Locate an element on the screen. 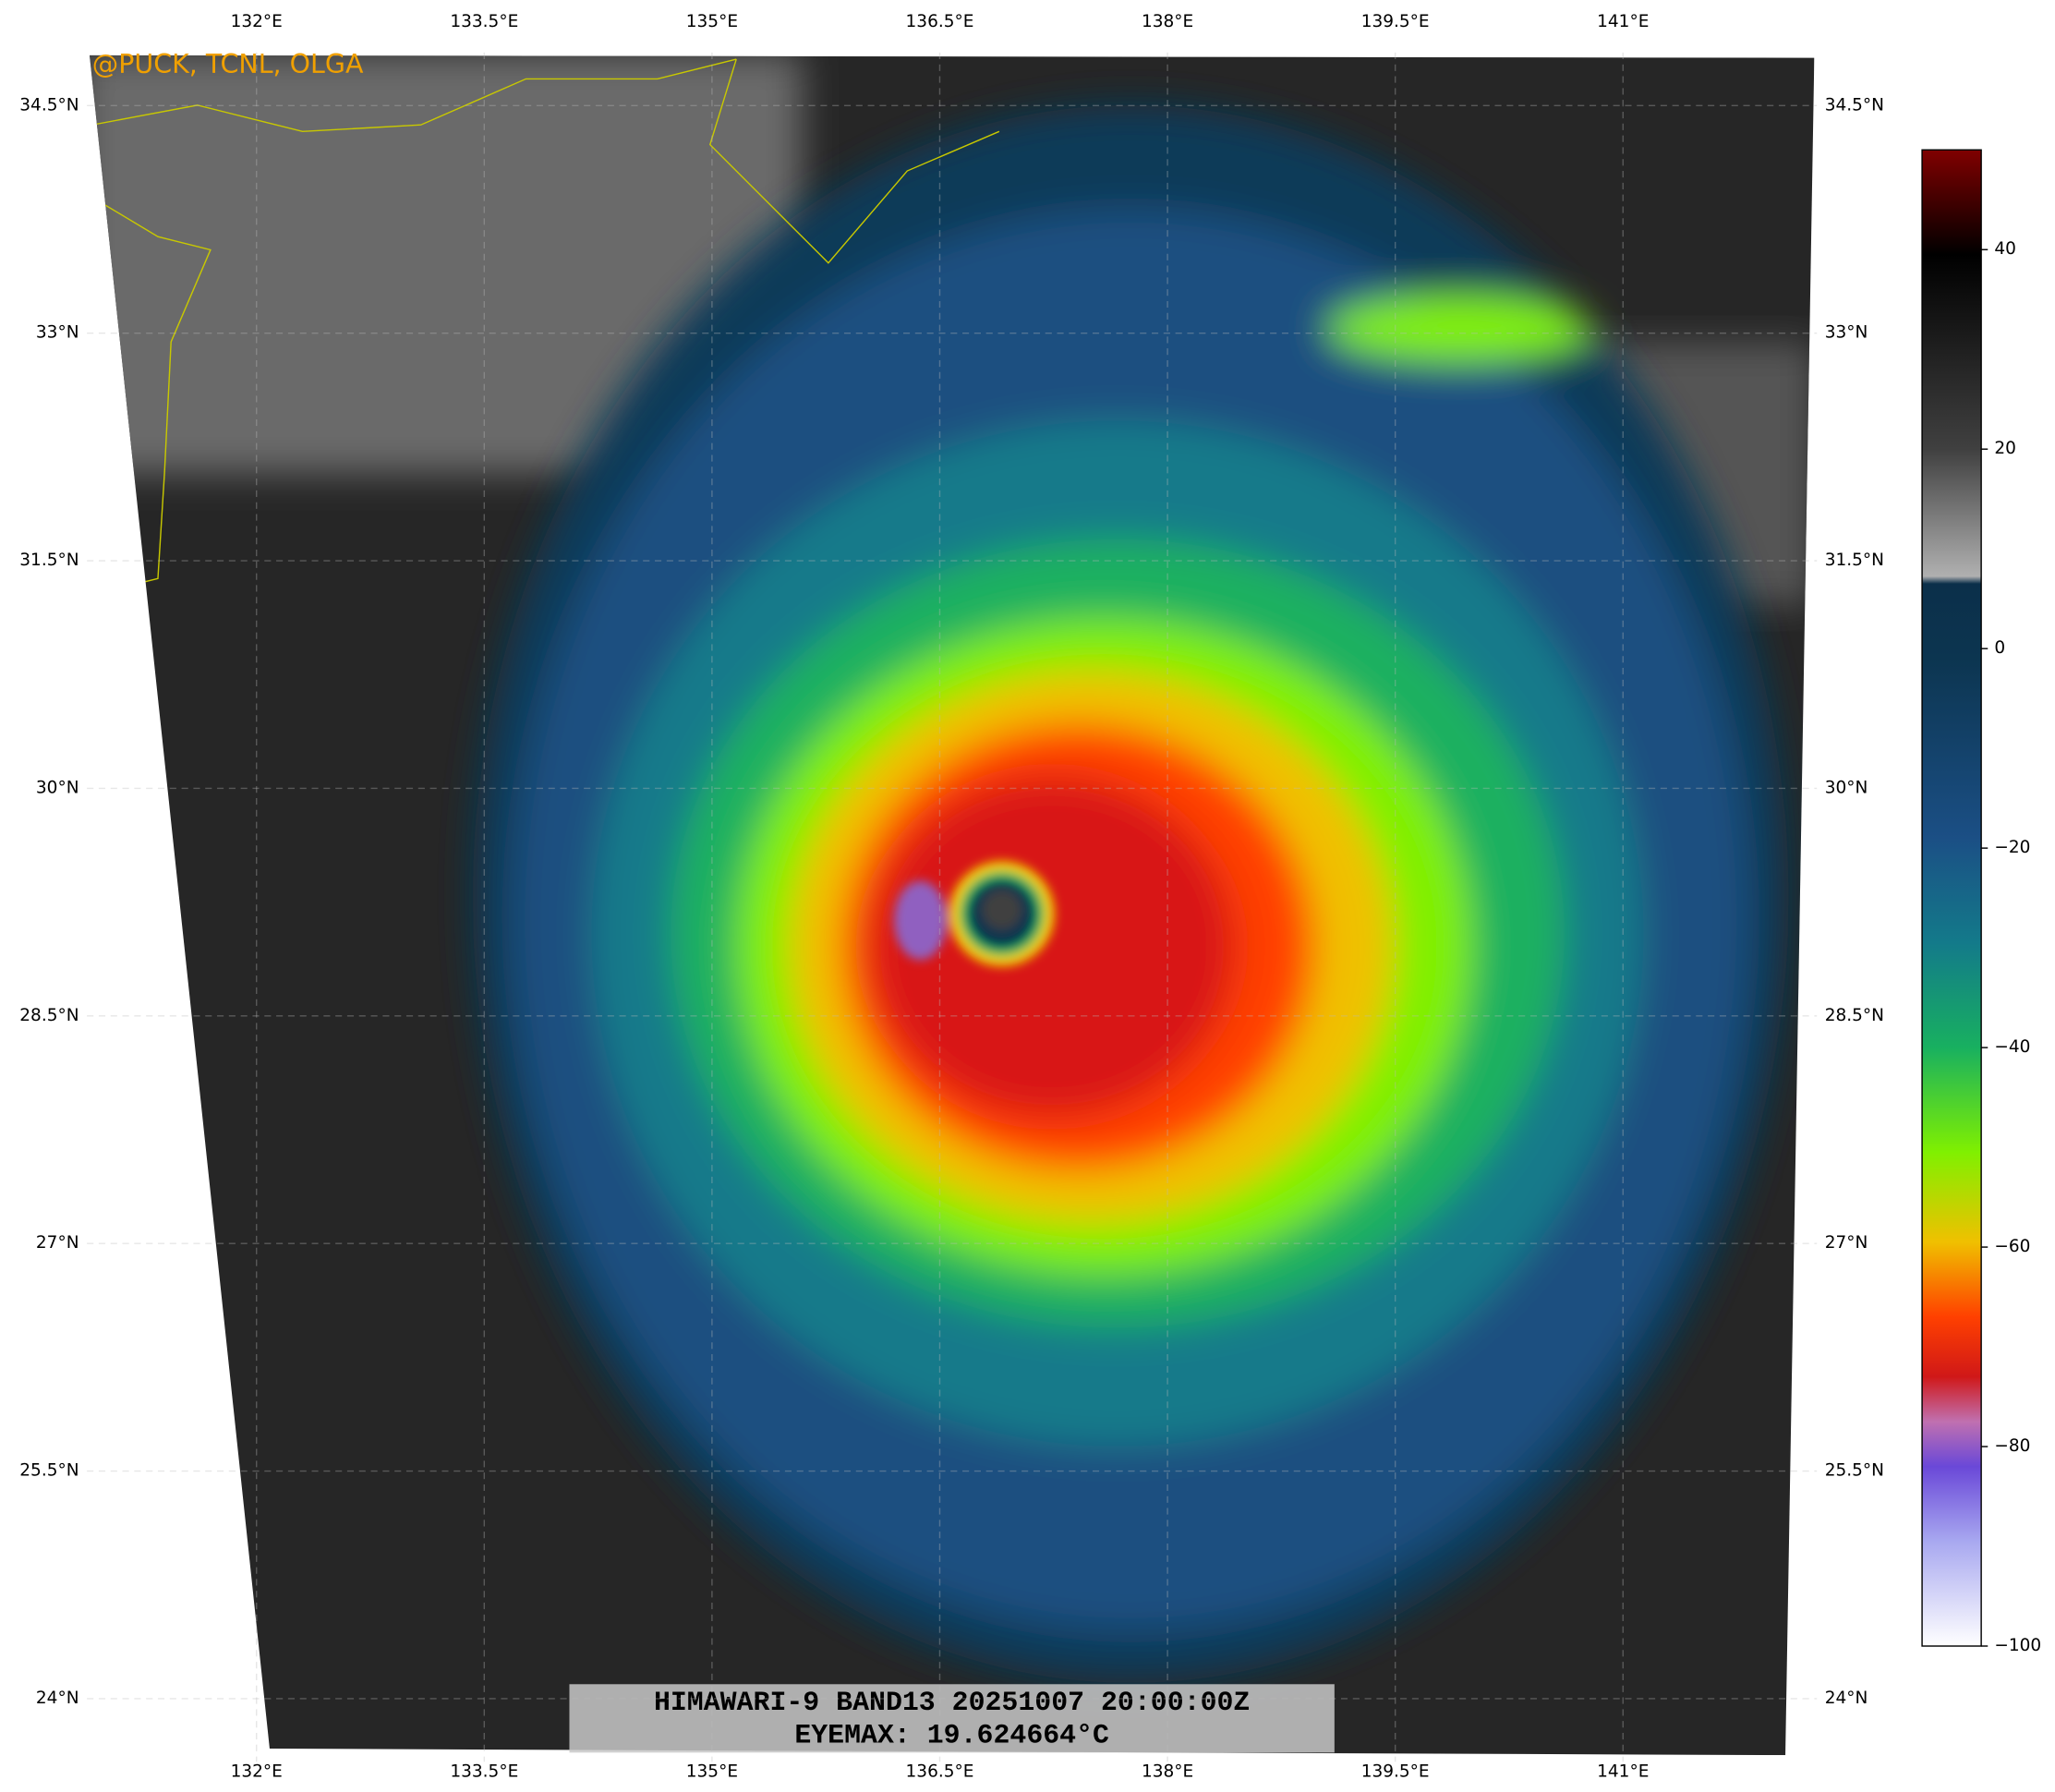 This screenshot has width=2055, height=1792. colorbar-tick-label: −20 is located at coordinates (2012, 848).